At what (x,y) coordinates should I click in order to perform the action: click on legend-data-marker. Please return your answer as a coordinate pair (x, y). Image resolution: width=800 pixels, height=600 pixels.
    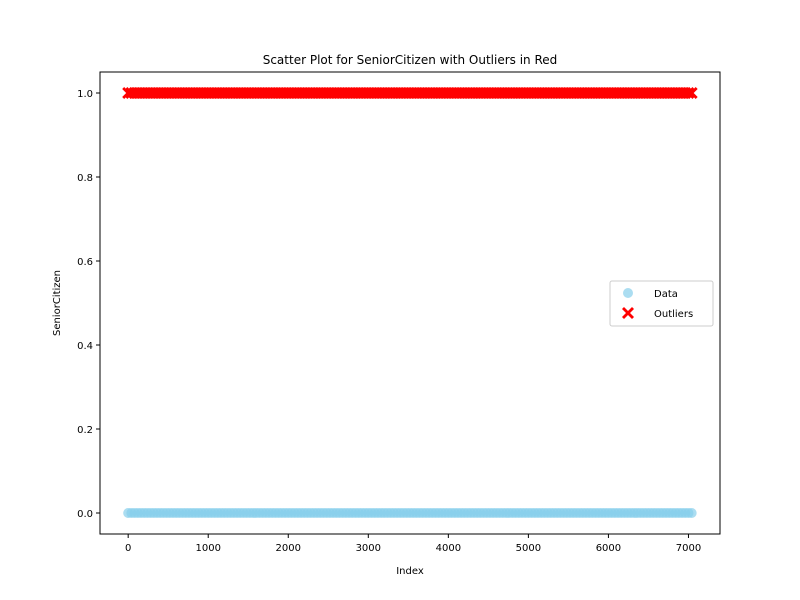
    Looking at the image, I should click on (628, 293).